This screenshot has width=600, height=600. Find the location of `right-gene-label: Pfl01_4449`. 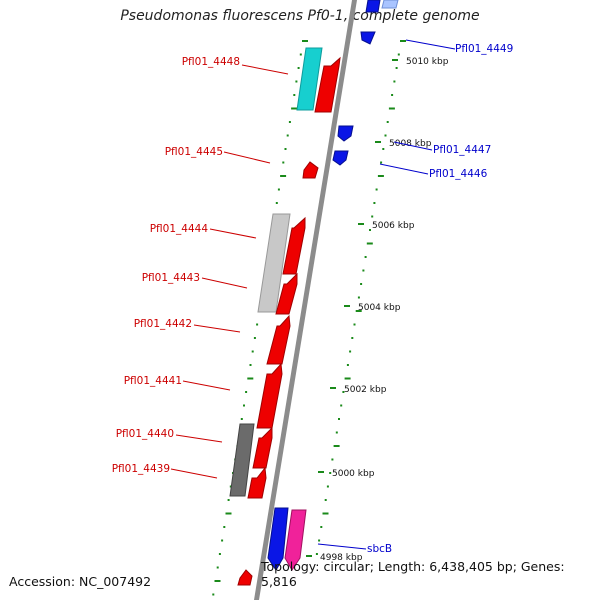

right-gene-label: Pfl01_4449 is located at coordinates (484, 49).